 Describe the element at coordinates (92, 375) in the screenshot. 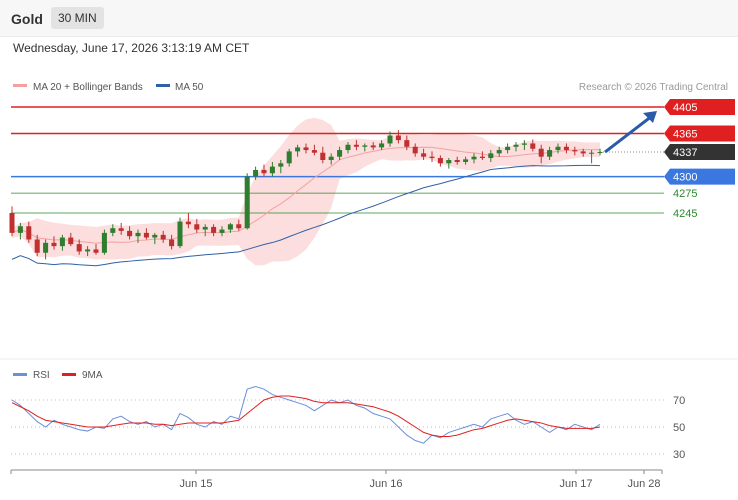

I see `rsi-ma-legend-label: 9MA` at that location.